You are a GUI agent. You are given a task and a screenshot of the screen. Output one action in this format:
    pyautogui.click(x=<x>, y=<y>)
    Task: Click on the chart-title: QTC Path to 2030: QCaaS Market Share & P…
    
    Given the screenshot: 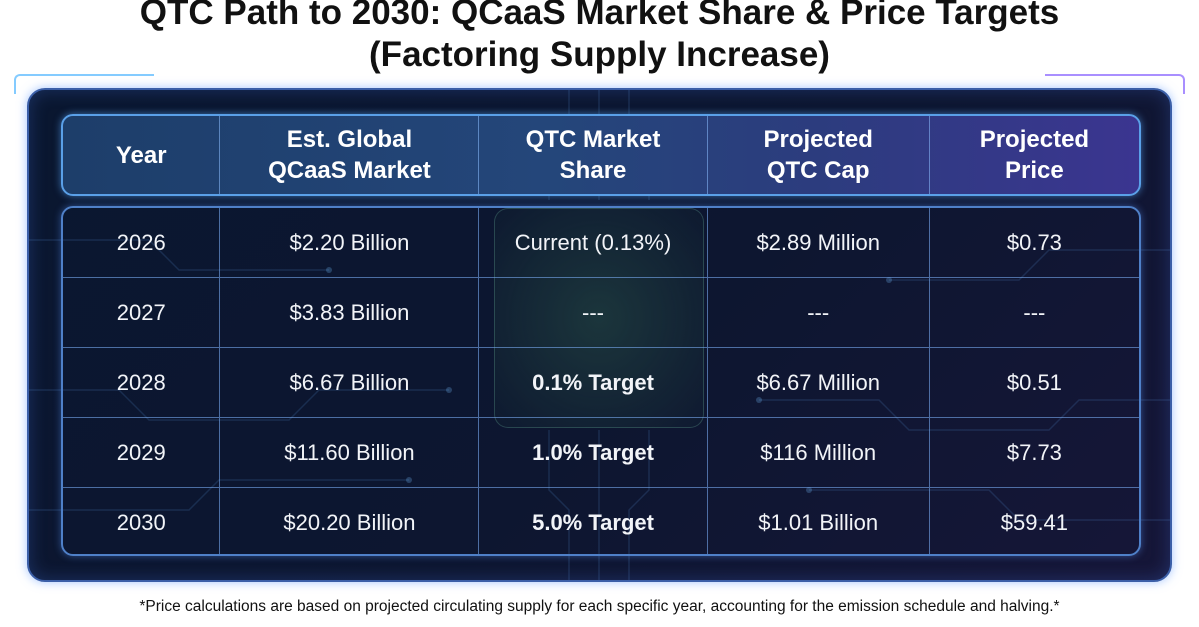 What is the action you would take?
    pyautogui.click(x=599, y=38)
    